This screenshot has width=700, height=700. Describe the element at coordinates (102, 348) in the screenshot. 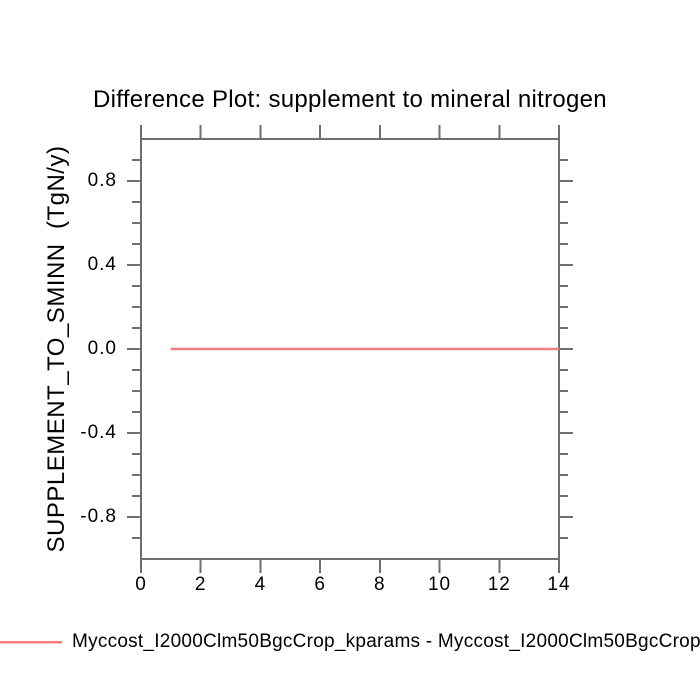

I see `y-tick-label: 0.0` at that location.